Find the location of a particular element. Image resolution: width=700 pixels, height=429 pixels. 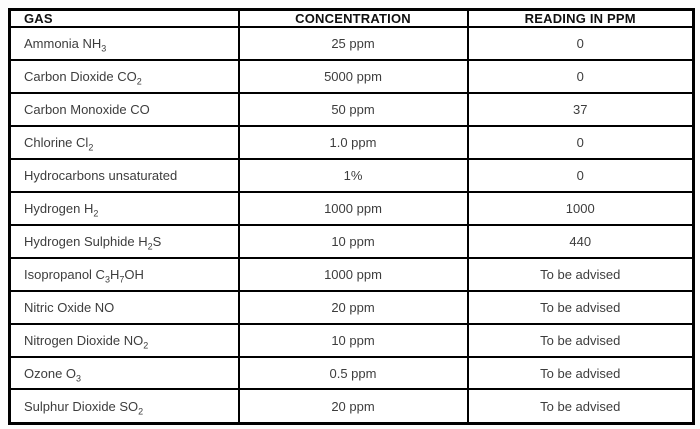

table-row: Ozone O3 0.5 ppm To be advised is located at coordinates (351, 373).